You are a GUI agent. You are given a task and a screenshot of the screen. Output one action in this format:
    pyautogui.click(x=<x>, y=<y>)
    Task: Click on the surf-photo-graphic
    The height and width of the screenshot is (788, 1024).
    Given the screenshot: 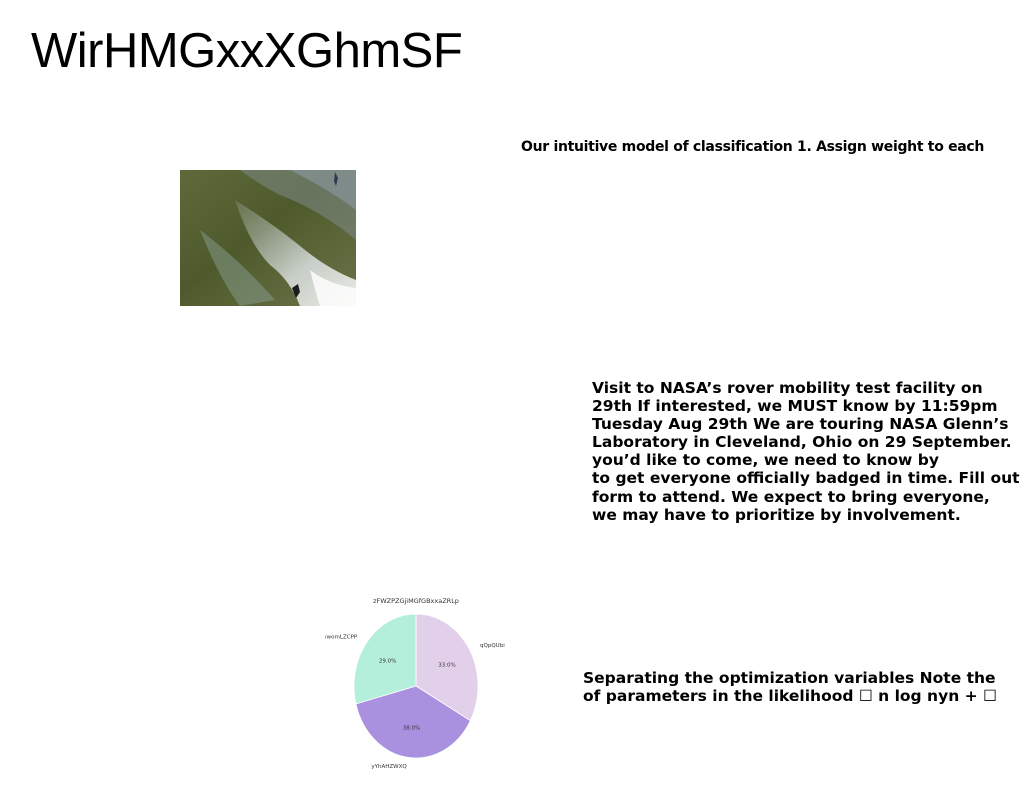 What is the action you would take?
    pyautogui.click(x=268, y=238)
    